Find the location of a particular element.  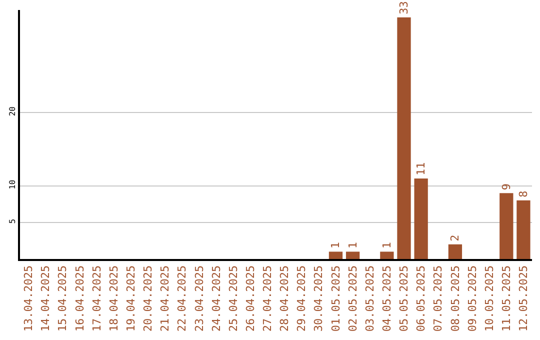

x-tick-label: 02.05.2025 is located at coordinates (353, 298).